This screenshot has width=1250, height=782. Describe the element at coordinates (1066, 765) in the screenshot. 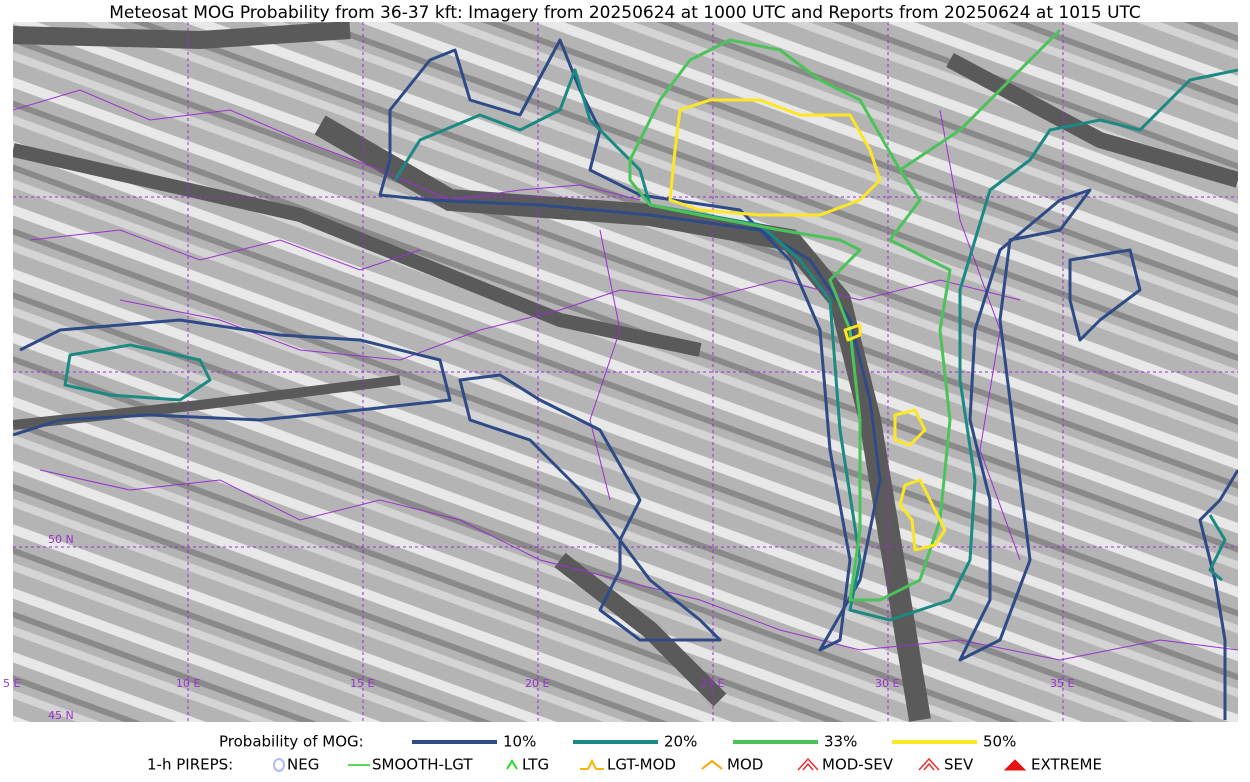

I see `pirep-label: EXTREME` at that location.